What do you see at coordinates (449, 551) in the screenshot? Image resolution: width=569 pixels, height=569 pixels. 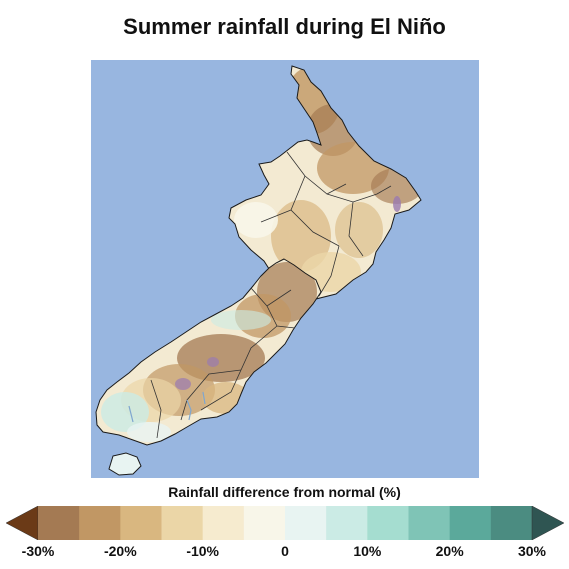 I see `colorbar-tick-label: 20%` at bounding box center [449, 551].